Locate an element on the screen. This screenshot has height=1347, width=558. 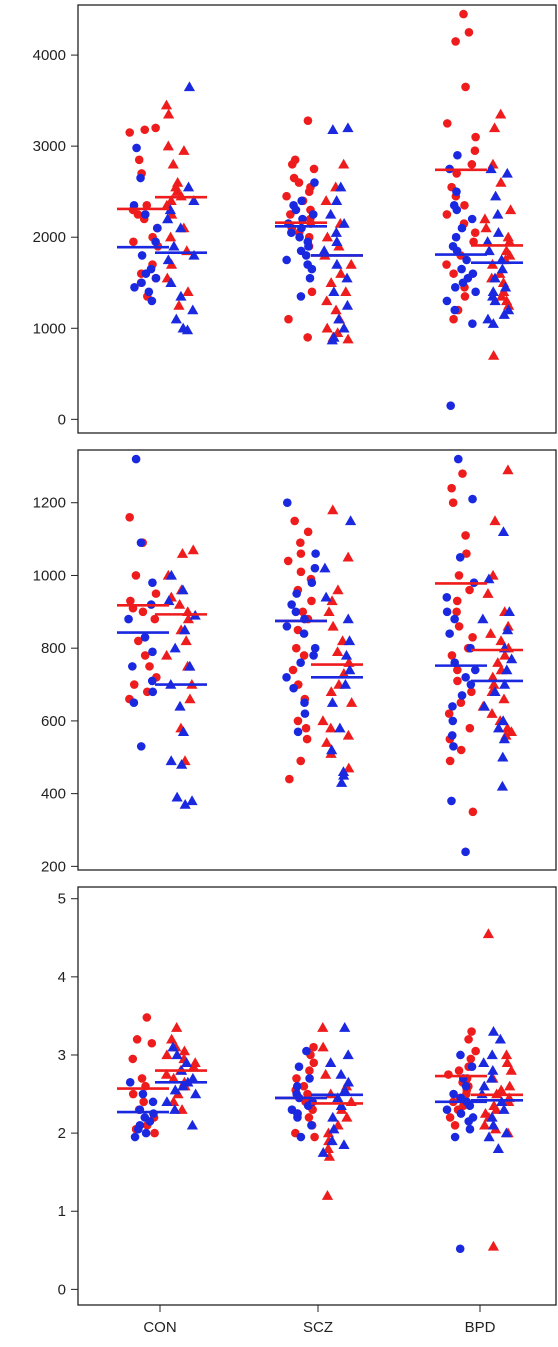
y-tick-label: 200 is located at coordinates (53, 866).